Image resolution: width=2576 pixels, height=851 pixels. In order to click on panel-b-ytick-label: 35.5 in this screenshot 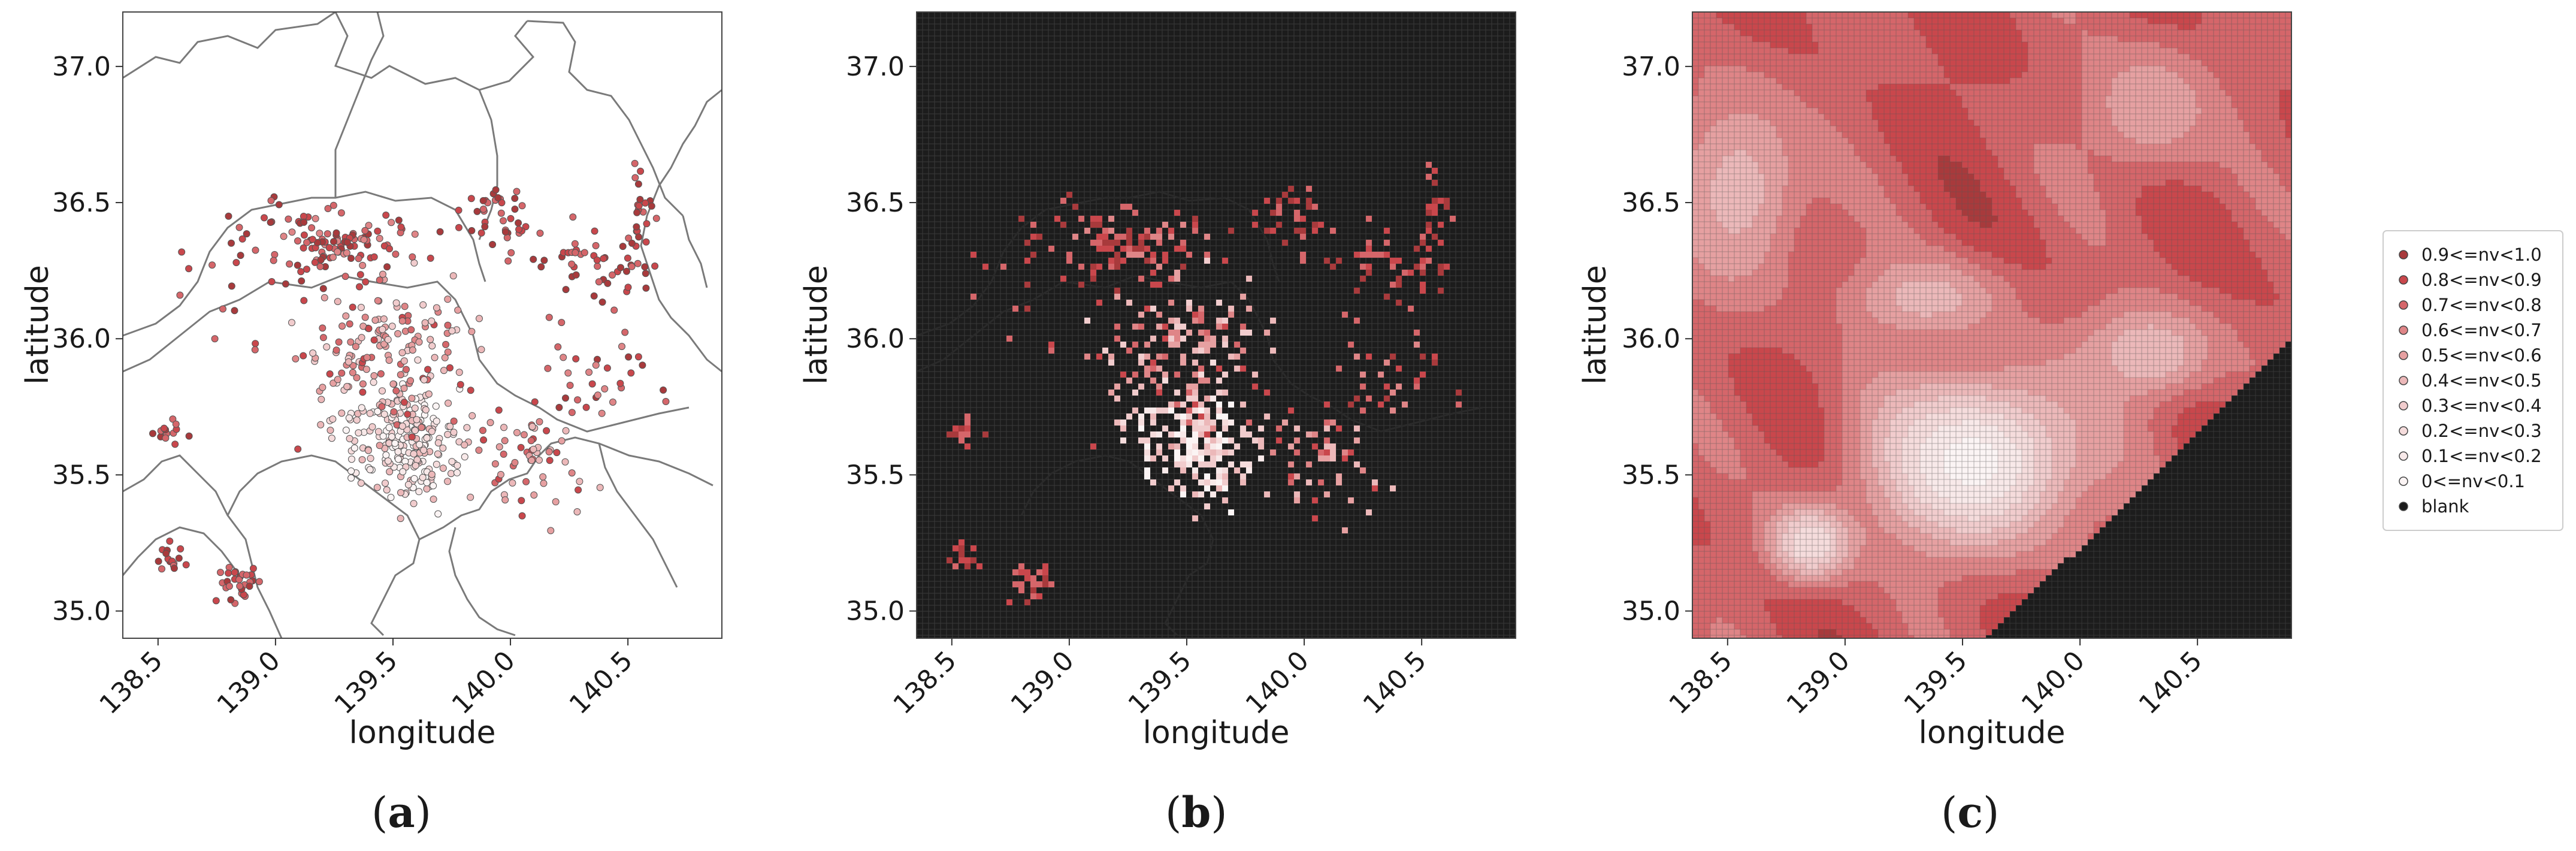, I will do `click(875, 475)`.